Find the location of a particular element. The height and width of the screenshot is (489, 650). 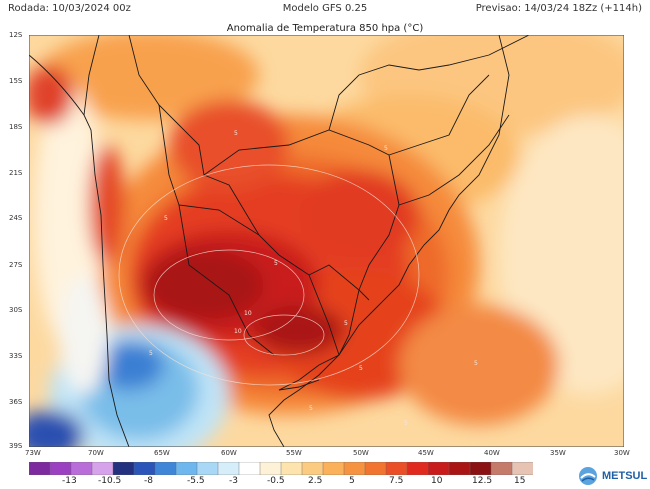

forecast-label: Previsao: 14/03/24 18Zz (+114h) is located at coordinates (558, 8).